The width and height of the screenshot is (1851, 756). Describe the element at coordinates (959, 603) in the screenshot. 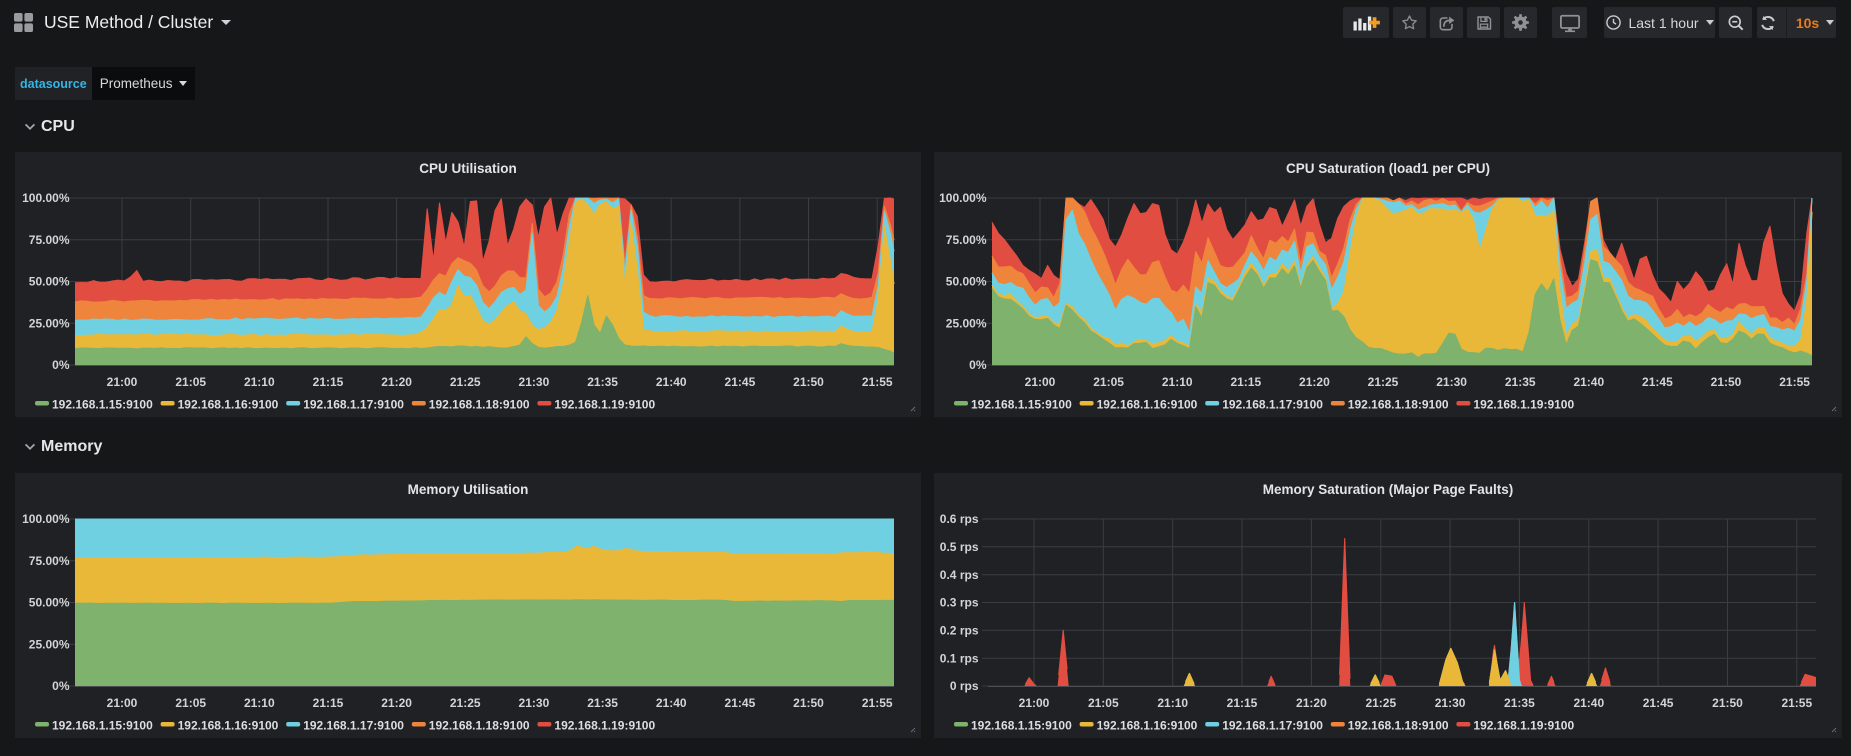

I see `svg-text: 0.3 rps` at that location.